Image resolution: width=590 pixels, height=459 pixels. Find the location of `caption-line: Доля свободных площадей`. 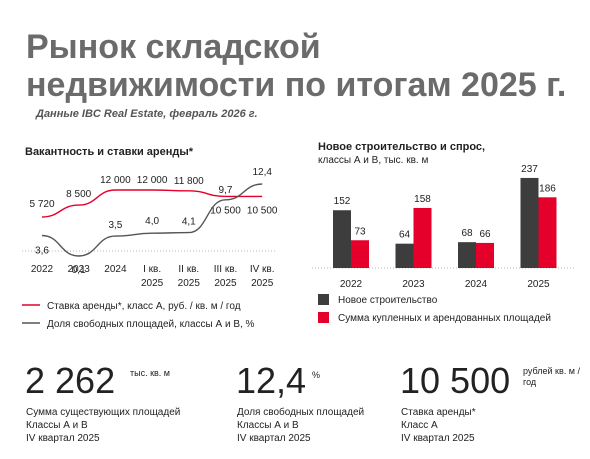

caption-line: Доля свободных площадей is located at coordinates (301, 412).